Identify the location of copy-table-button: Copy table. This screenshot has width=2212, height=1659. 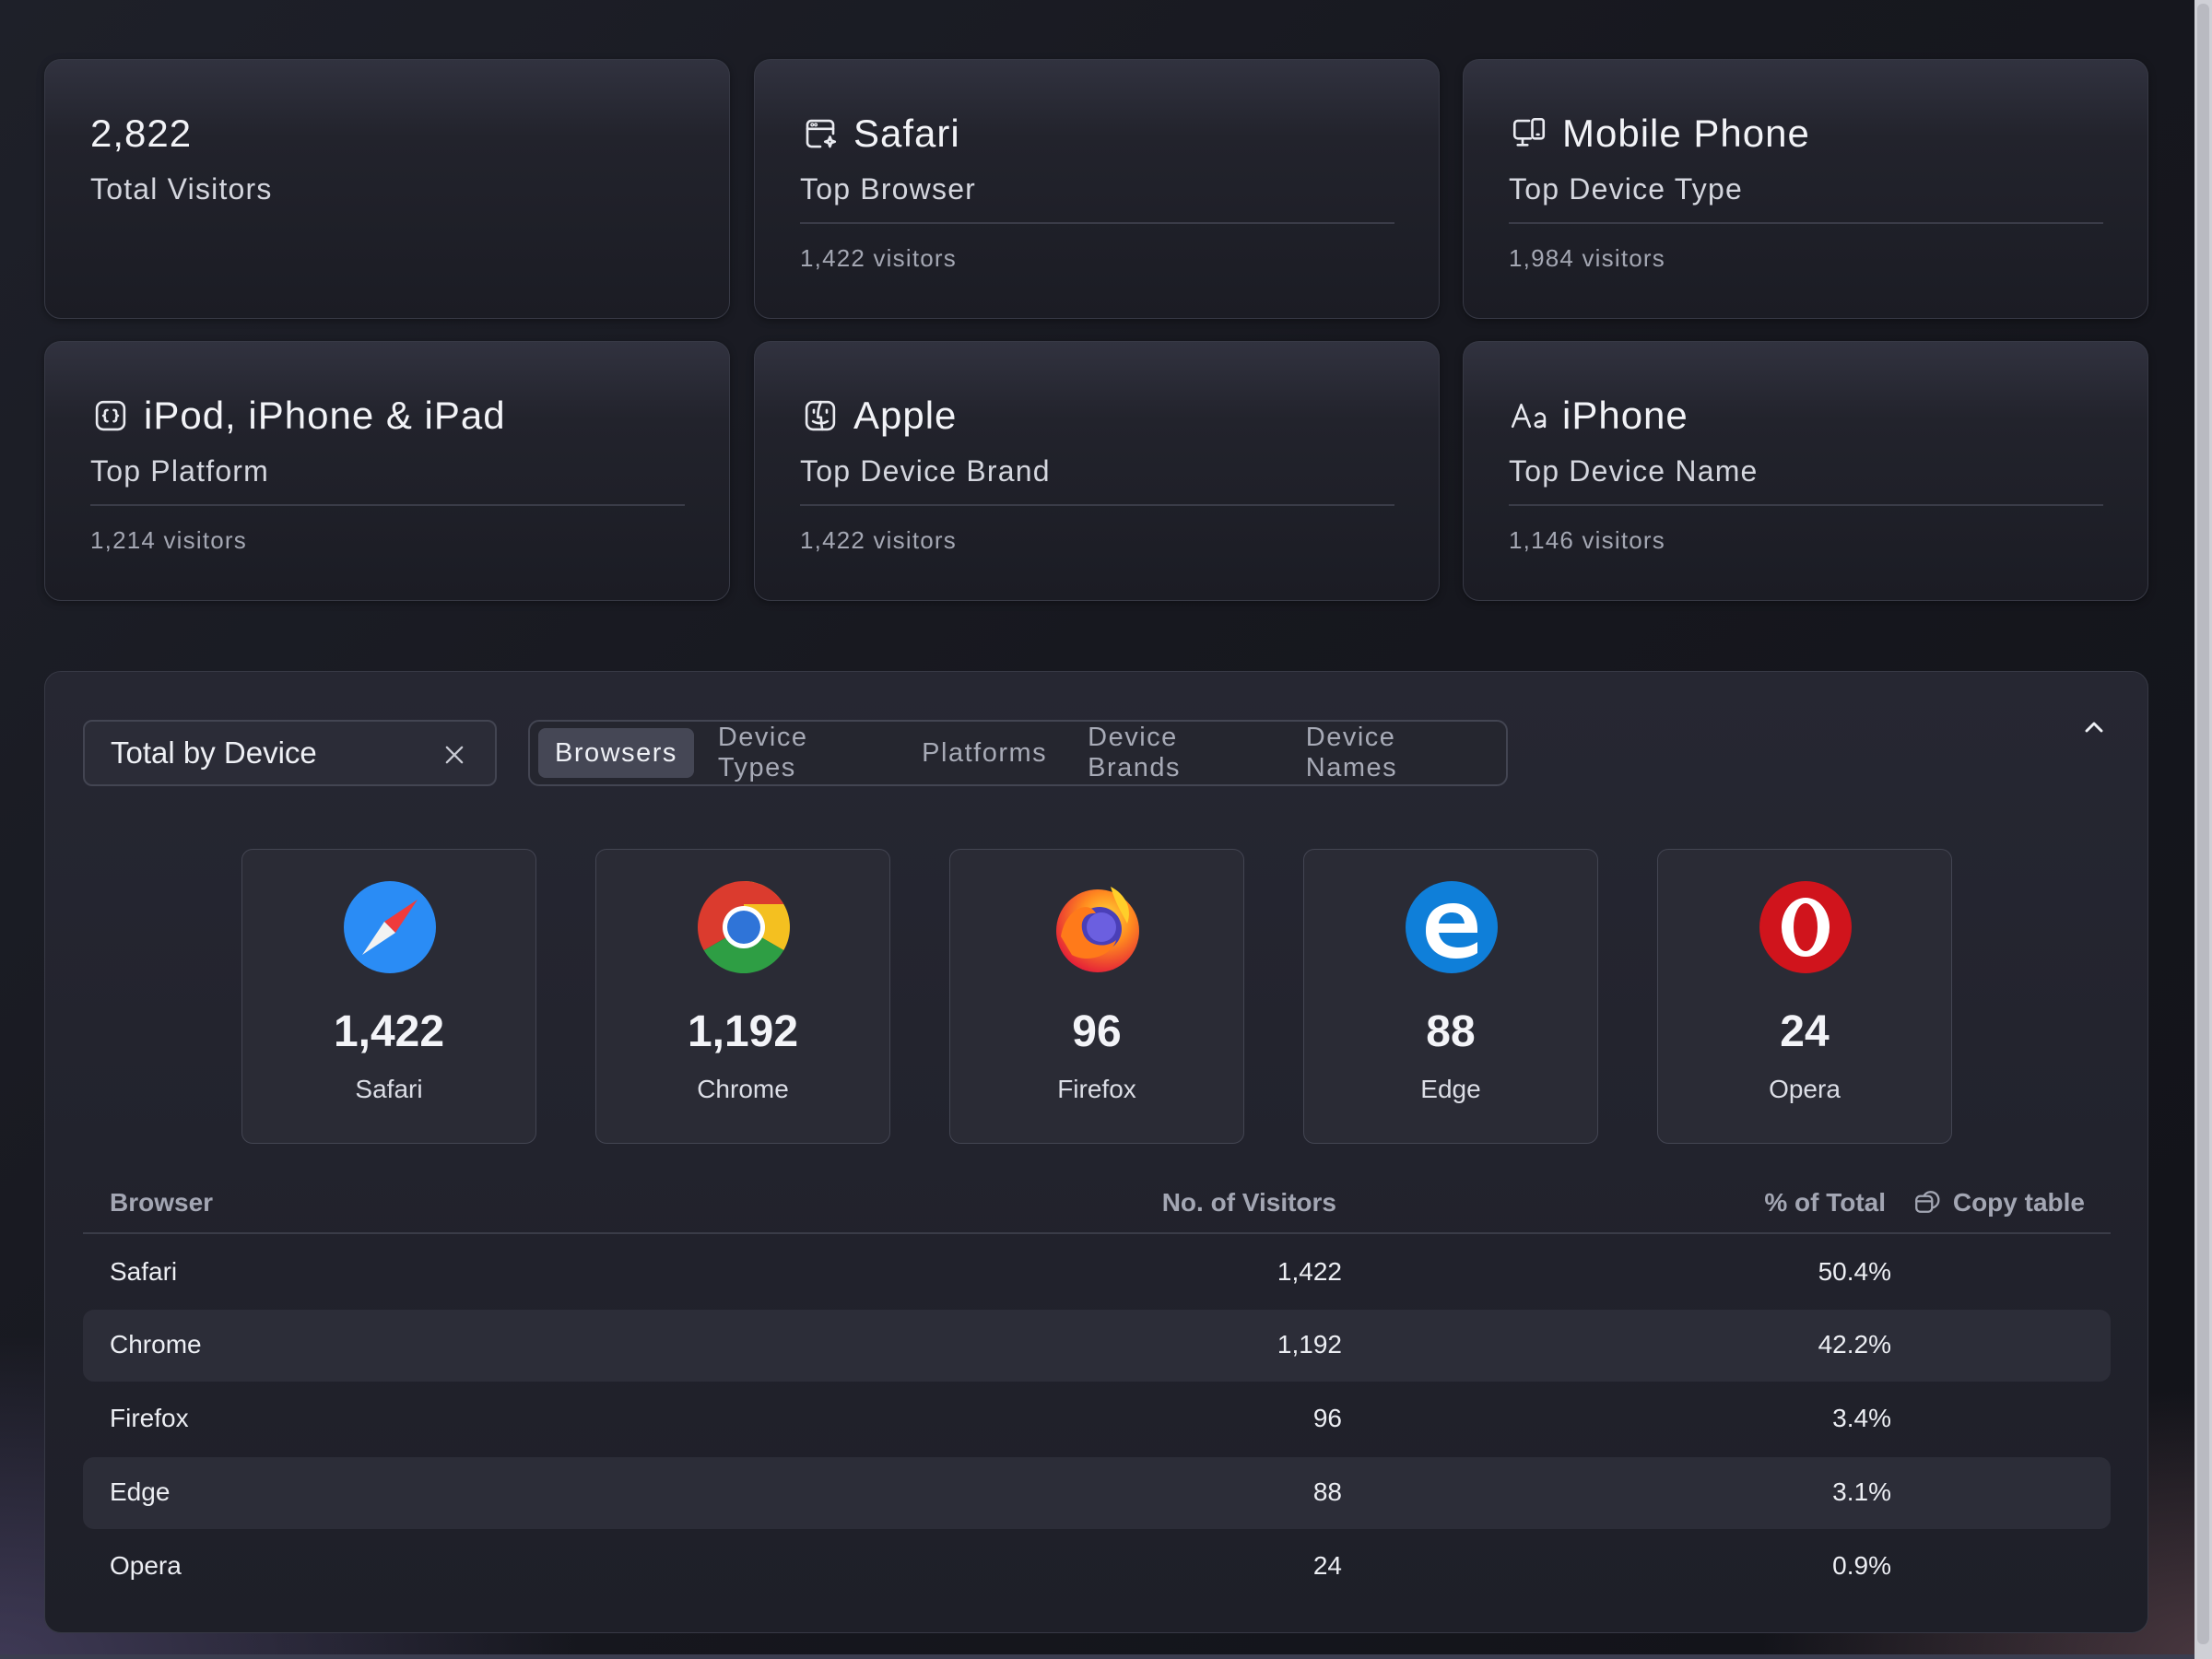
(1998, 1202).